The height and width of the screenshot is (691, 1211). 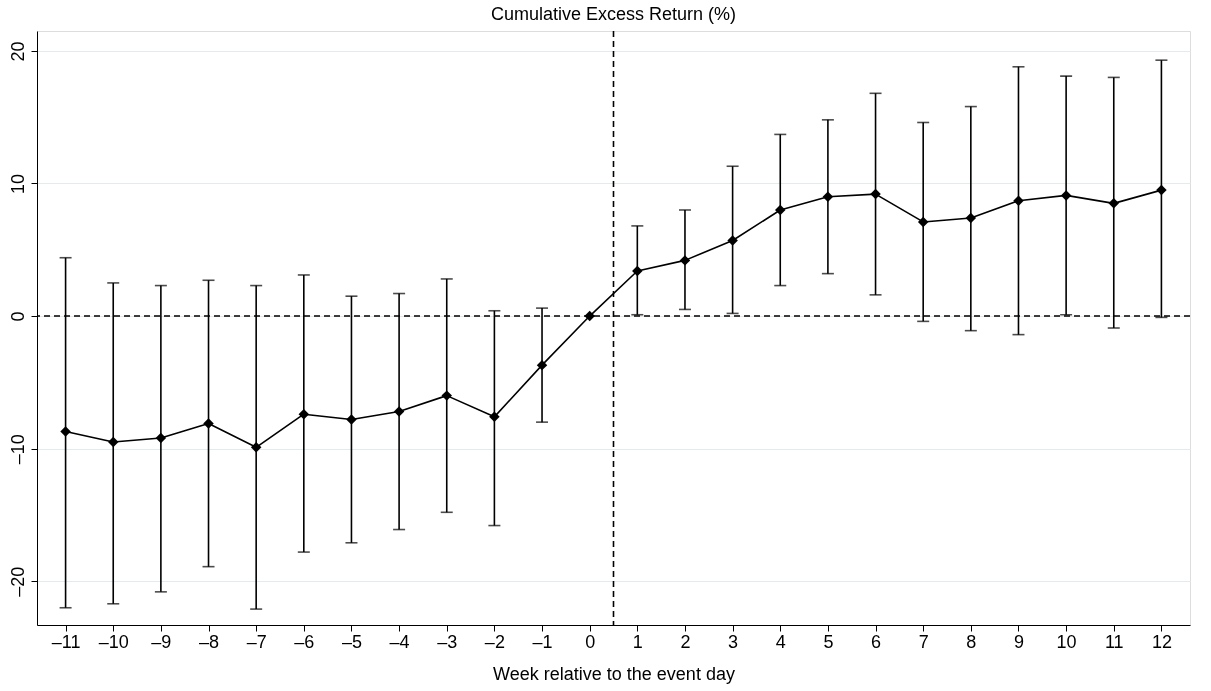 I want to click on x-tick-label: 0, so click(x=590, y=641).